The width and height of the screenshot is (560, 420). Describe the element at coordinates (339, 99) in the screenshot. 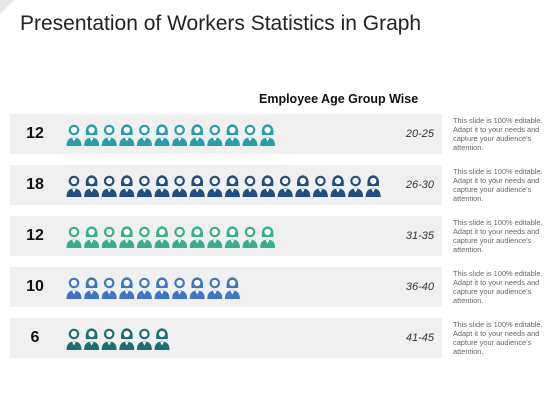

I see `chart-title: Employee Age Group Wise` at that location.